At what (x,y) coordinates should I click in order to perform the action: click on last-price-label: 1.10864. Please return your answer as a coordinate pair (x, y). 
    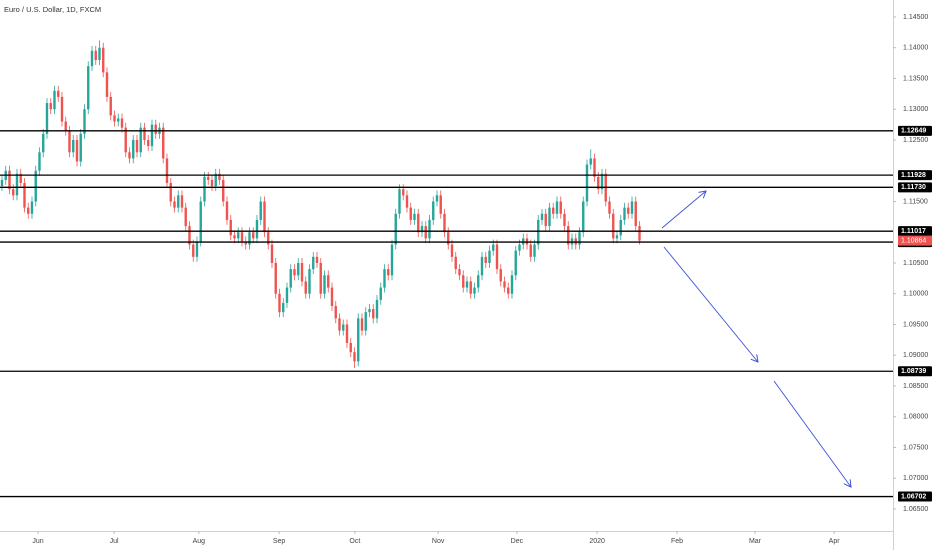
    Looking at the image, I should click on (913, 240).